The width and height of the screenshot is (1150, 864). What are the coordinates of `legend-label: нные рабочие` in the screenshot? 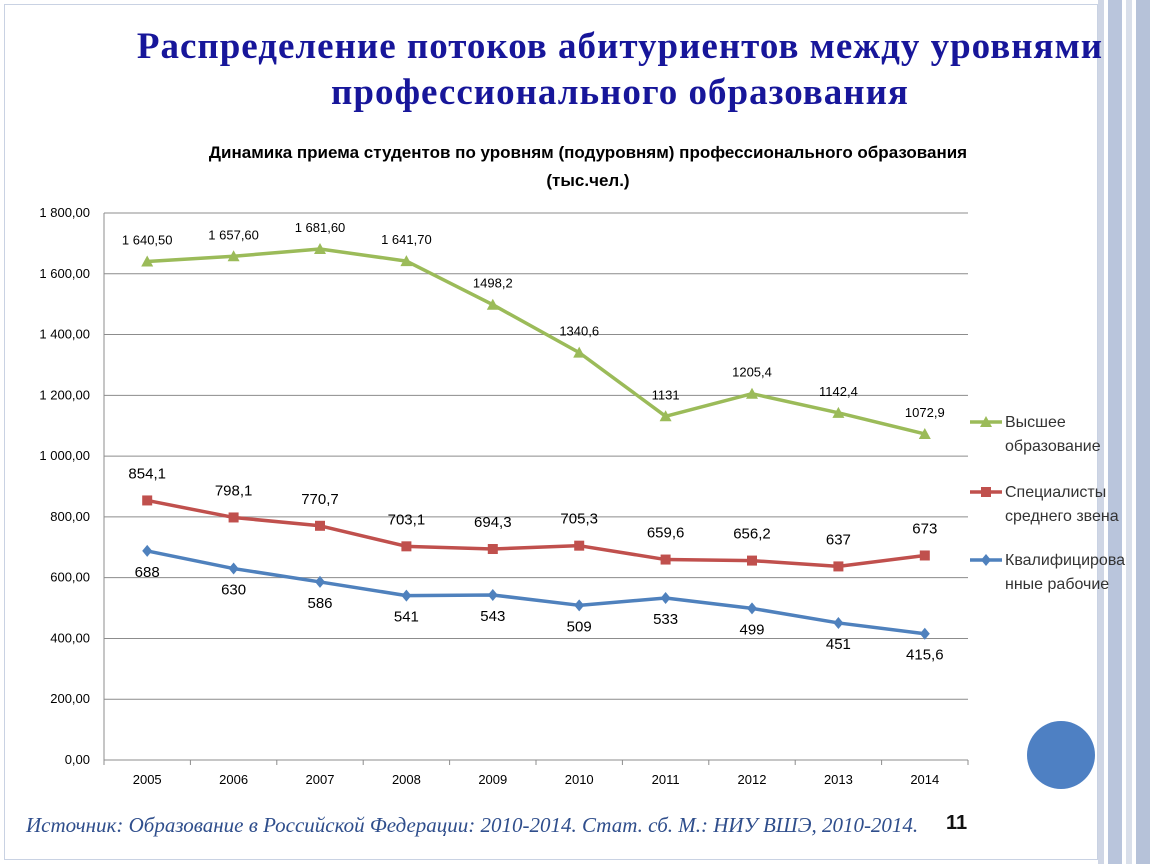 It's located at (1057, 584).